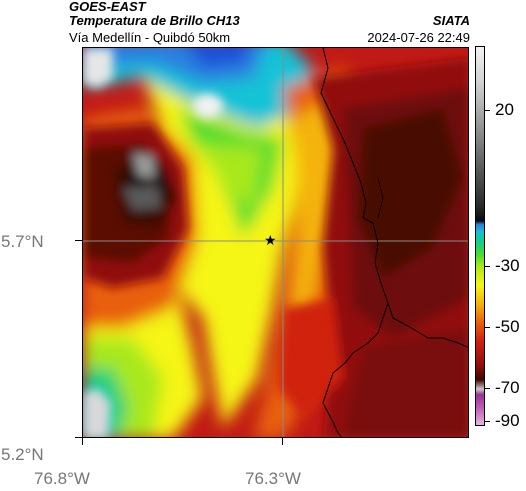  Describe the element at coordinates (507, 265) in the screenshot. I see `colorbar-label-minus30: -30` at that location.